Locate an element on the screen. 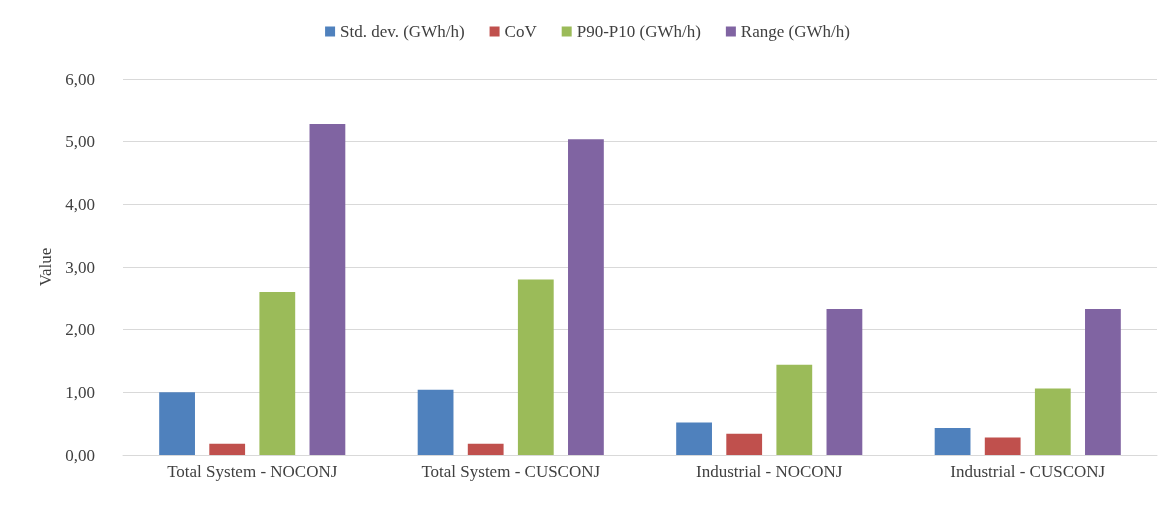 This screenshot has height=509, width=1175. y-tick-label: 3,00 is located at coordinates (80, 267).